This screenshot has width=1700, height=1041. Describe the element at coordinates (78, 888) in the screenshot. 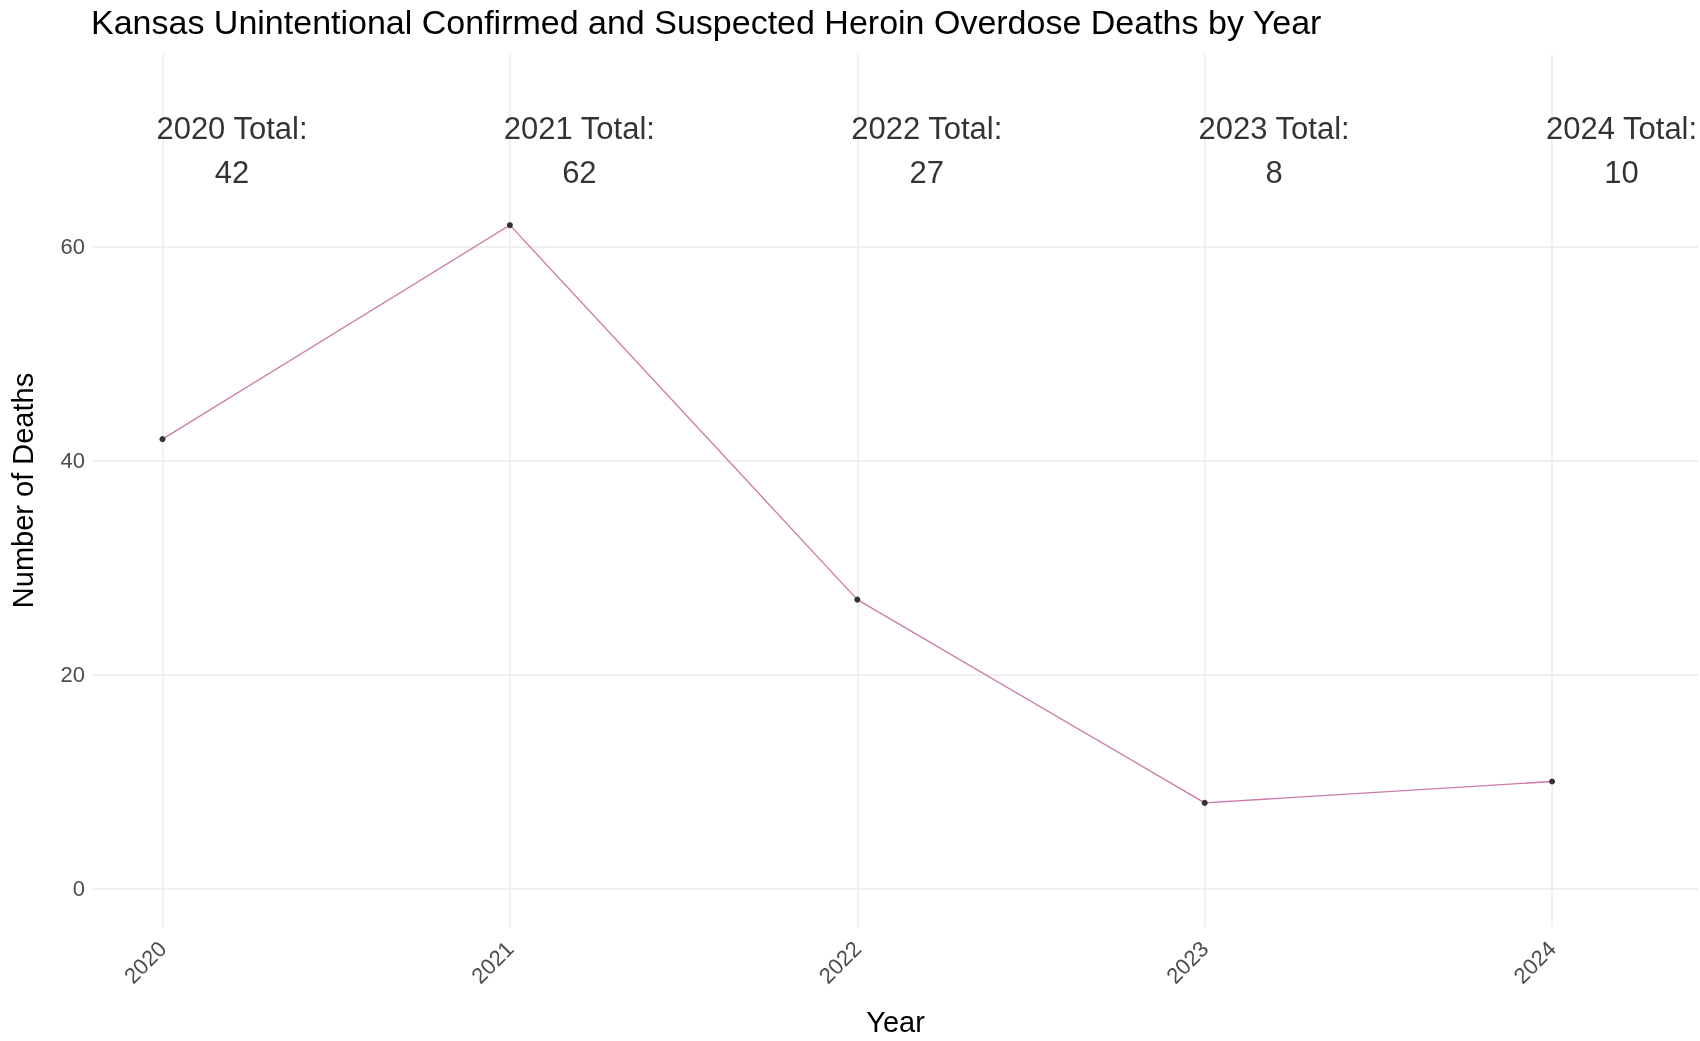

I see `y-tick-label: 0` at that location.